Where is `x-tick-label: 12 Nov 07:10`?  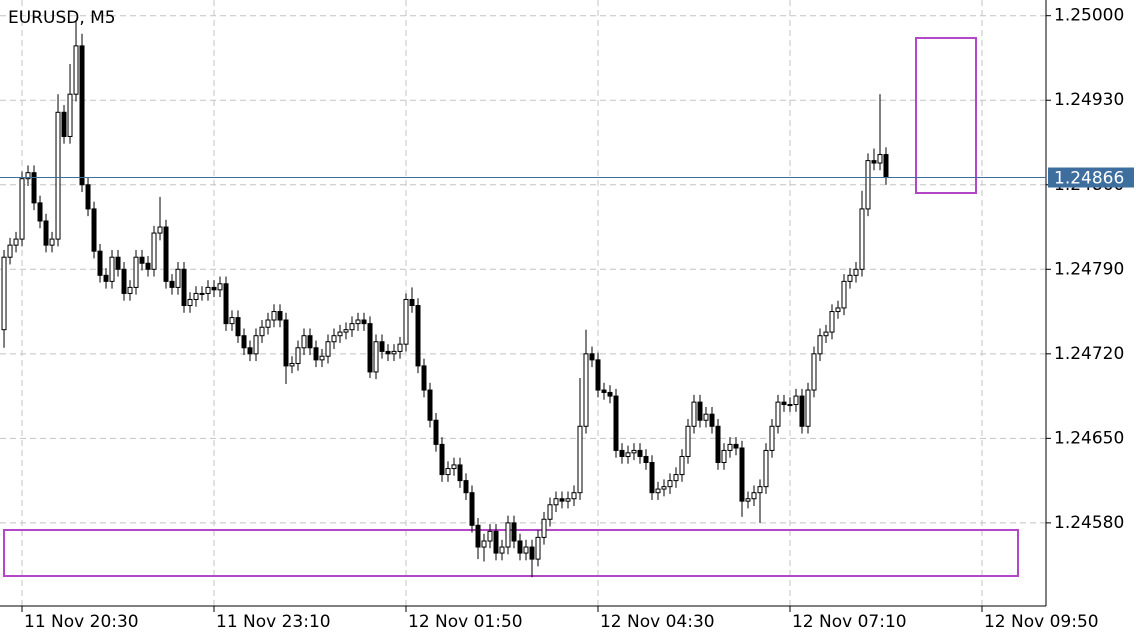
x-tick-label: 12 Nov 07:10 is located at coordinates (849, 622).